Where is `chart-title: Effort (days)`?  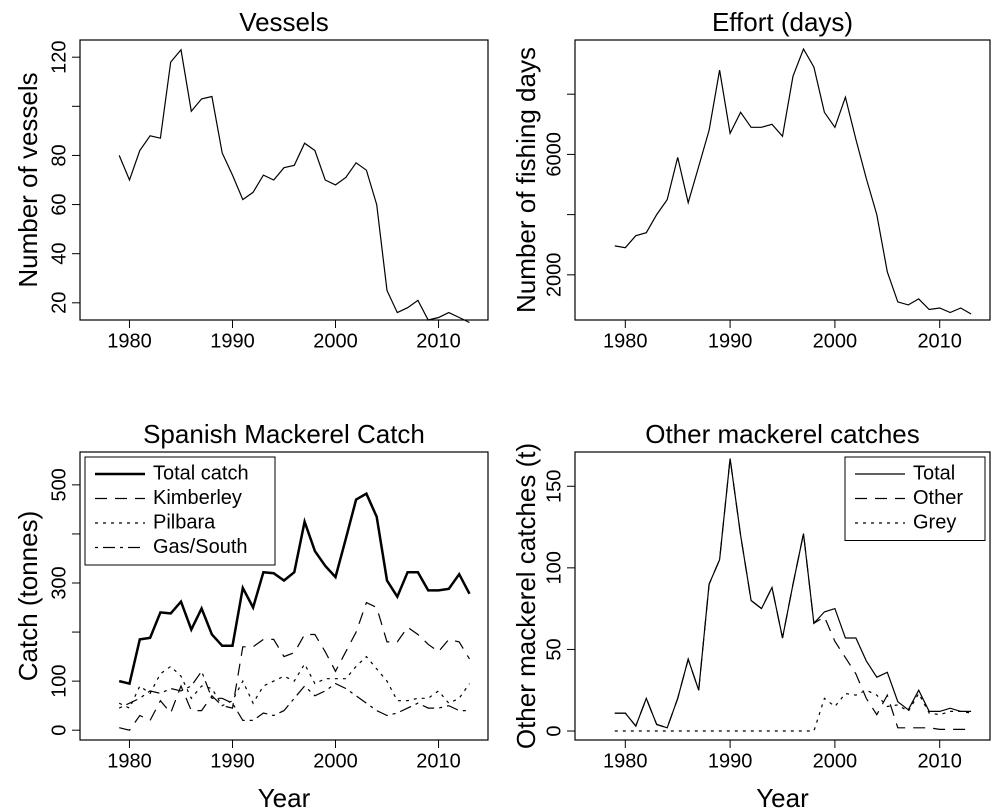 chart-title: Effort (days) is located at coordinates (782, 22).